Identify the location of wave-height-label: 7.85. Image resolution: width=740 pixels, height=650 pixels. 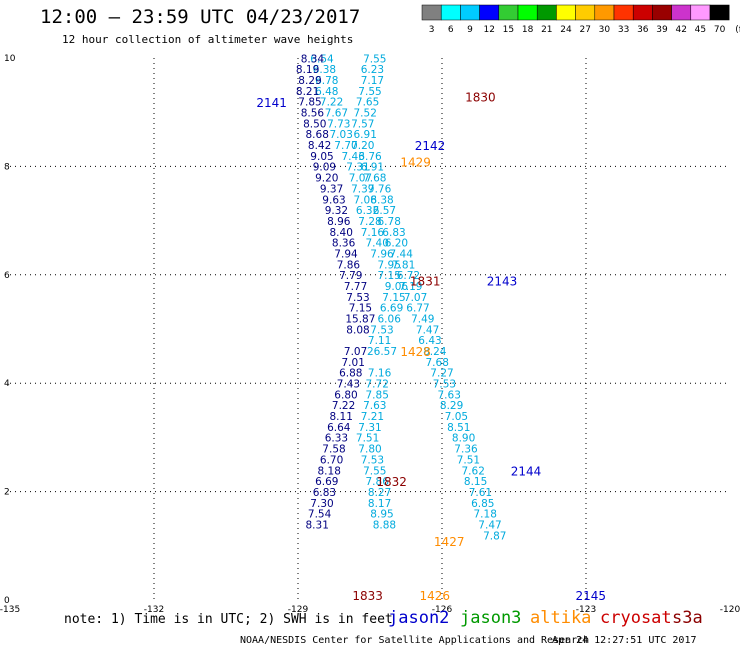
(309, 103).